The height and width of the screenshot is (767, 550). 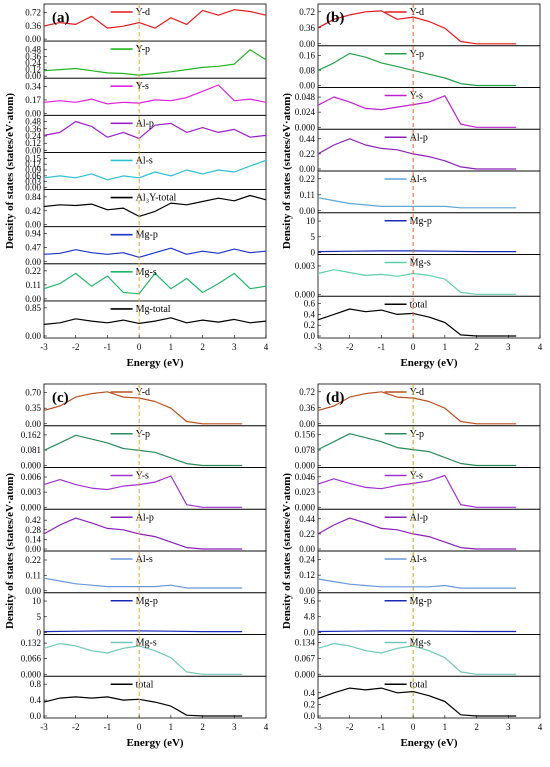 What do you see at coordinates (33, 197) in the screenshot?
I see `y-tick-label: 0.84` at bounding box center [33, 197].